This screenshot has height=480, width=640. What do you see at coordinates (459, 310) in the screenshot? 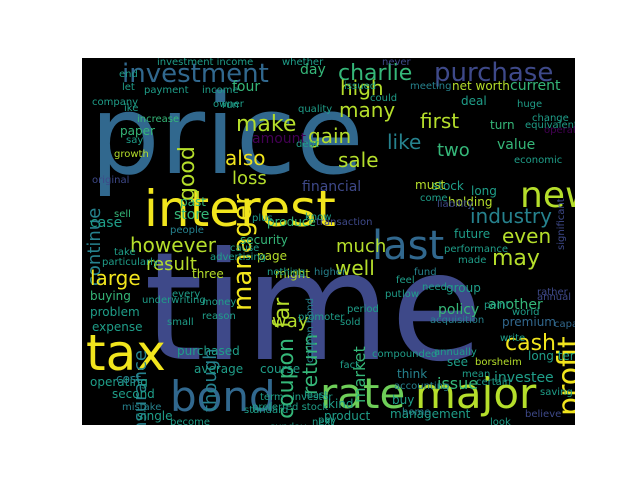
I see `word-policy: policy` at bounding box center [459, 310].